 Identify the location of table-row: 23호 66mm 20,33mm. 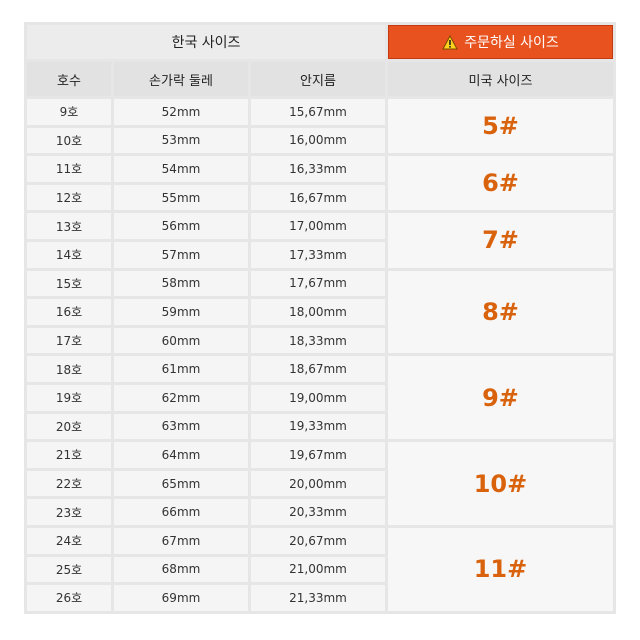
(320, 512).